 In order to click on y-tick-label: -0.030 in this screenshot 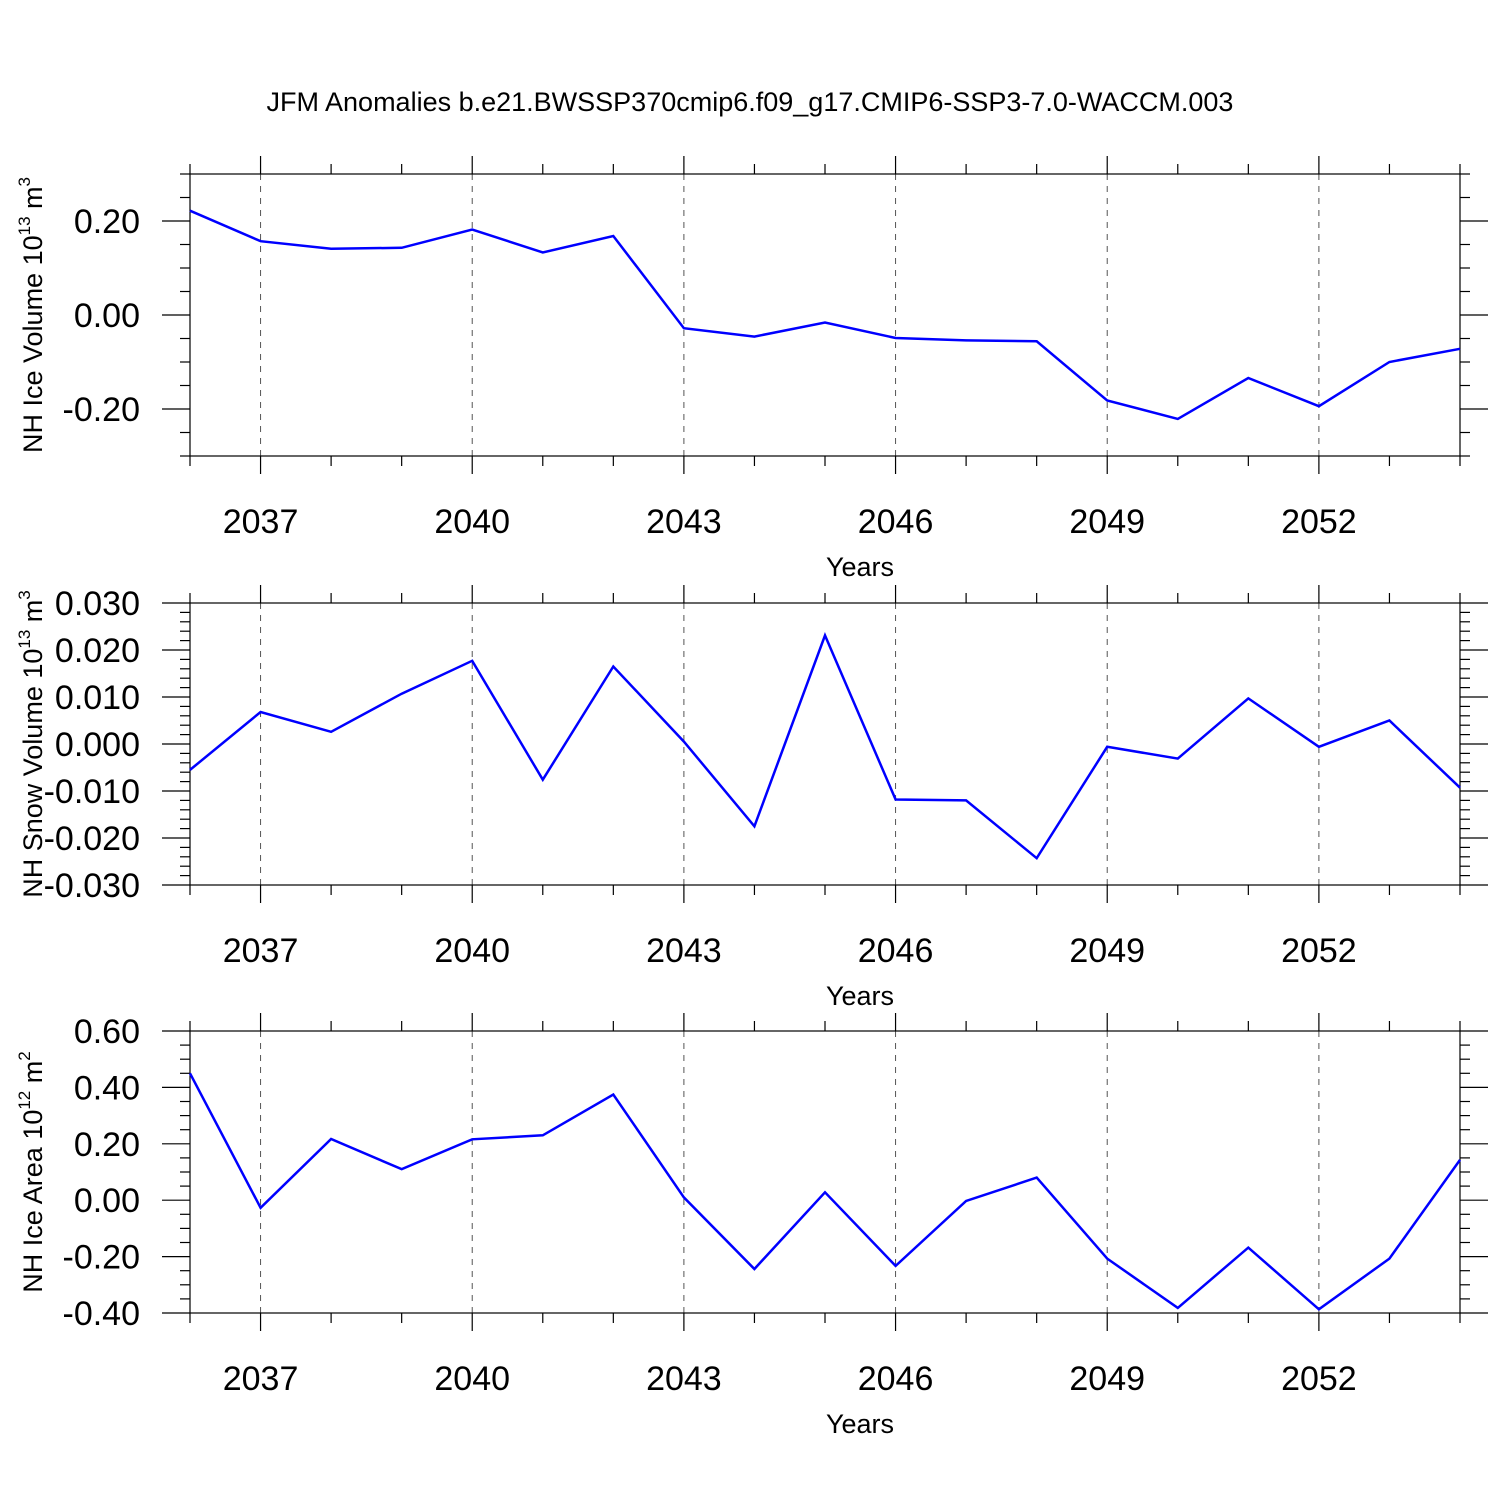, I will do `click(92, 886)`.